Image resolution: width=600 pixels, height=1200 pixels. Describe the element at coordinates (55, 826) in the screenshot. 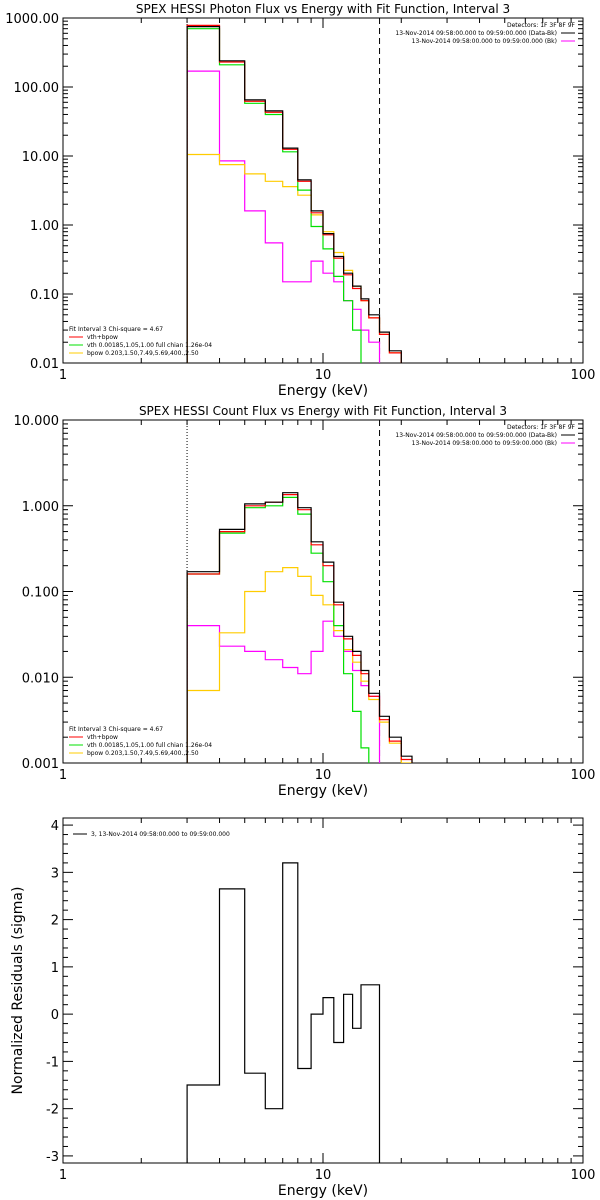

I see `y-tick-label: 4` at that location.